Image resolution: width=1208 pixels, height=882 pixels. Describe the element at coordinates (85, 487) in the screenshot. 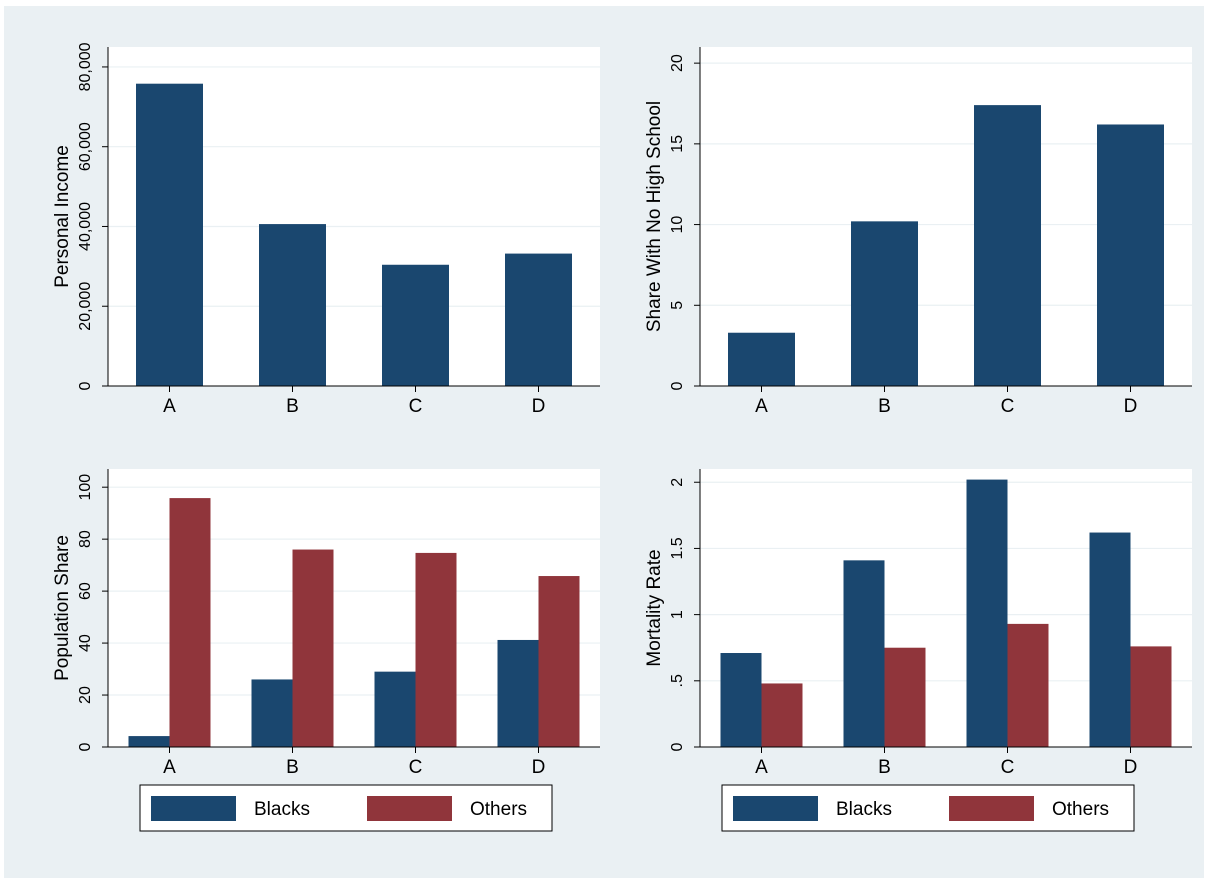

I see `y-tick-label: 100` at that location.